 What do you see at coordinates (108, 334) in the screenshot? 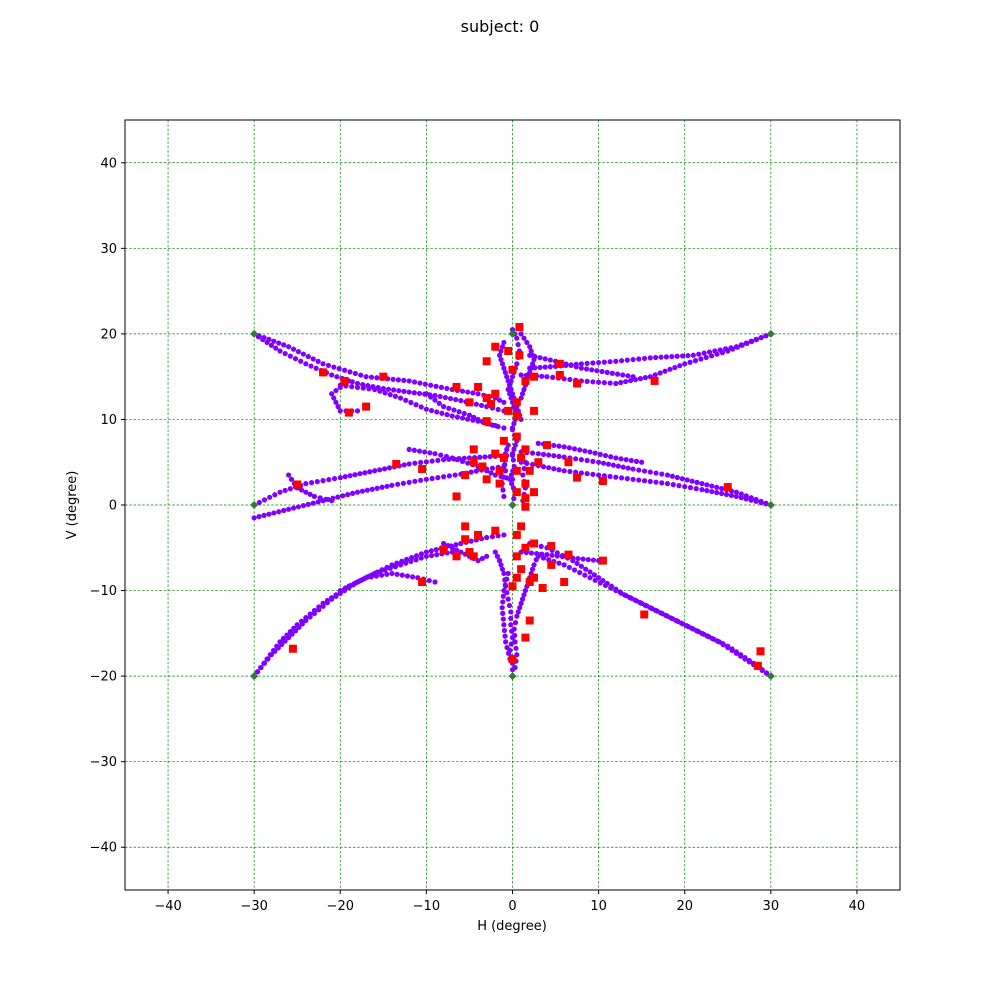
I see `y-tick-label: 20` at bounding box center [108, 334].